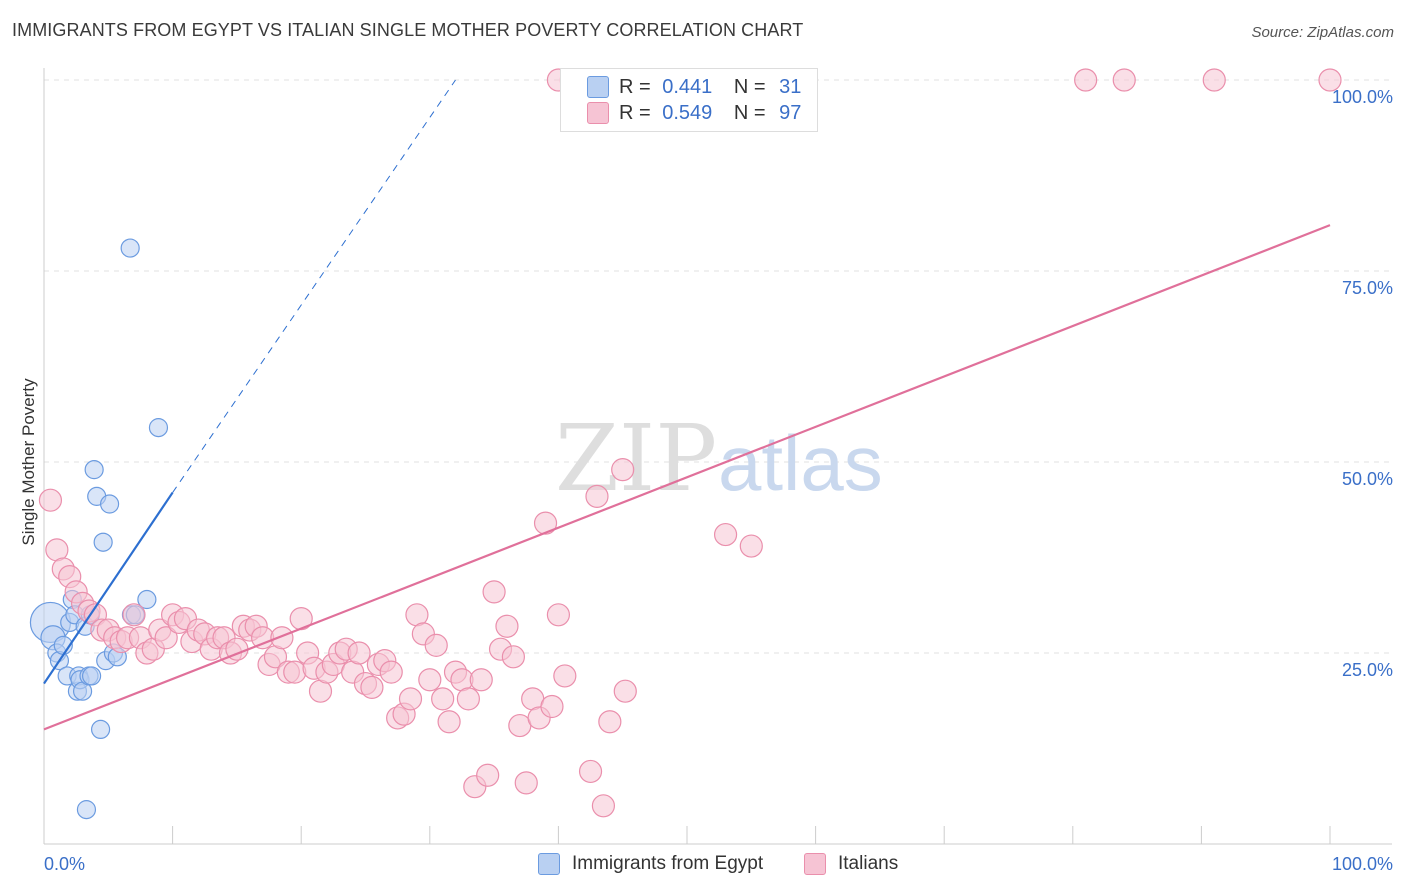 The height and width of the screenshot is (892, 1406). What do you see at coordinates (687, 112) in the screenshot?
I see `legend-r-value: 0.549` at bounding box center [687, 112].